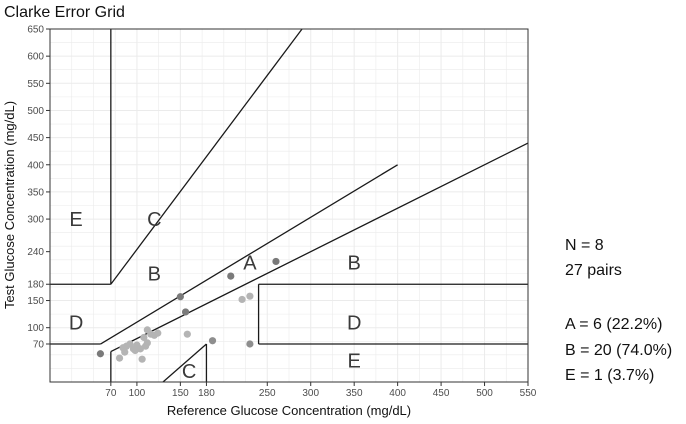 This screenshot has width=686, height=424. I want to click on x-tick-label: 70, so click(111, 393).